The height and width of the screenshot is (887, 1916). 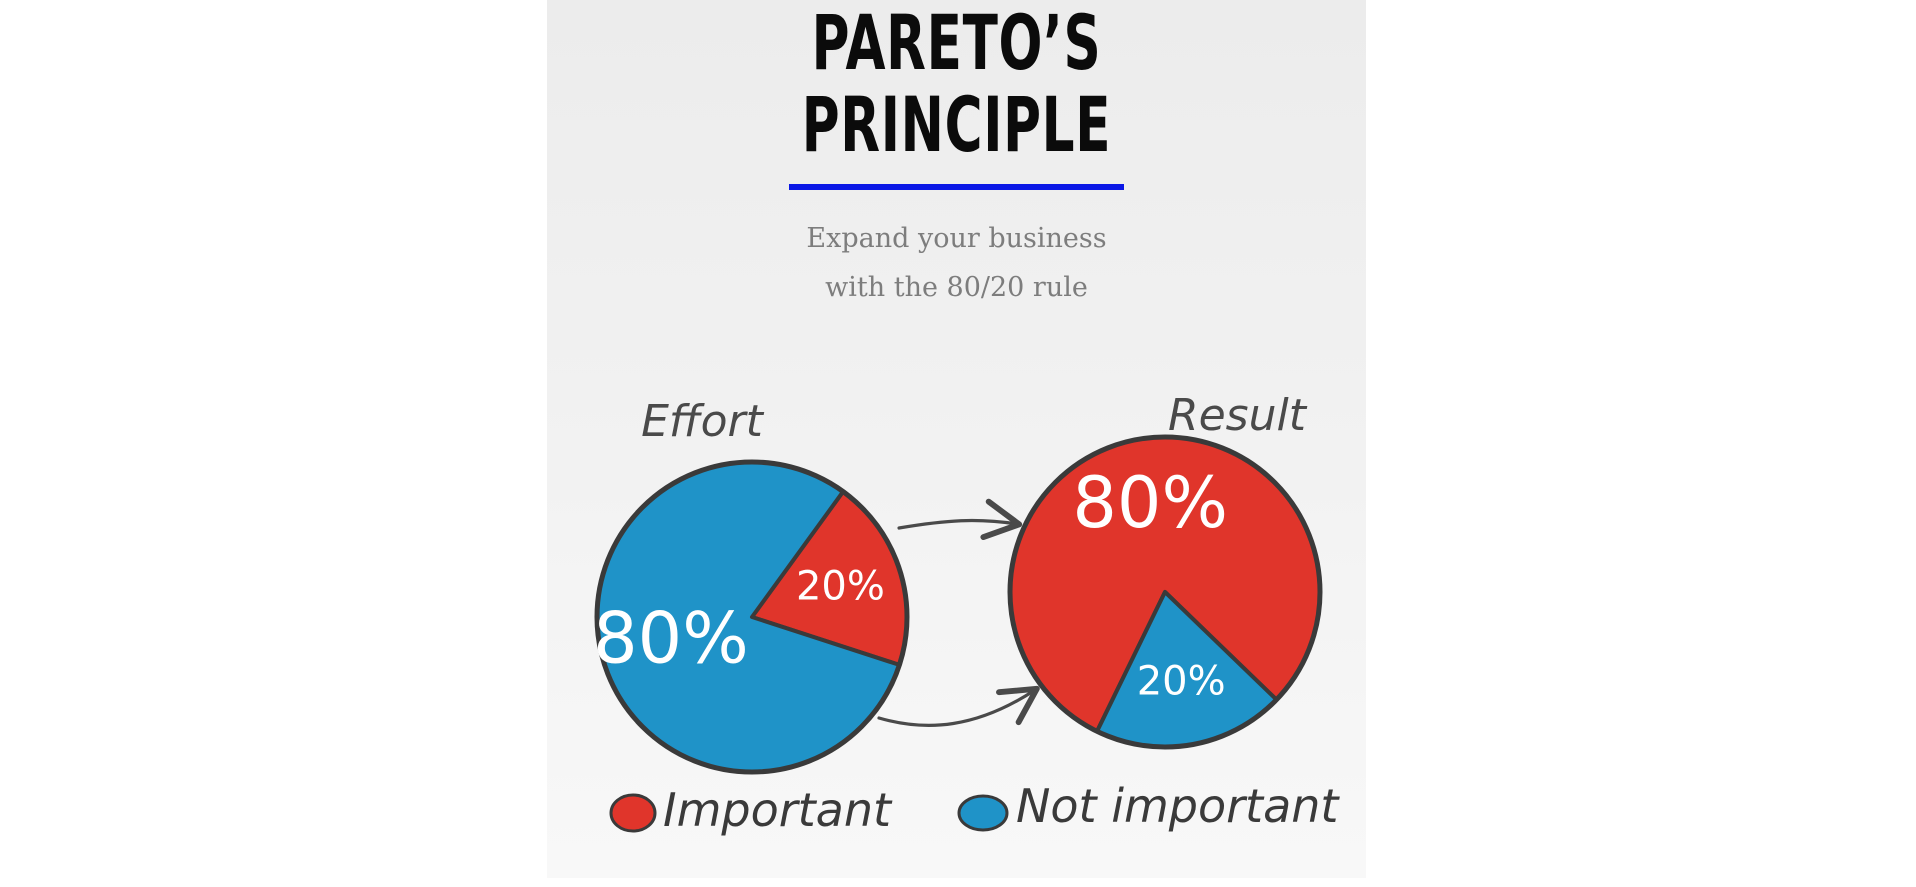 I want to click on effort-pie: Effort 20% 80%, so click(x=751, y=585).